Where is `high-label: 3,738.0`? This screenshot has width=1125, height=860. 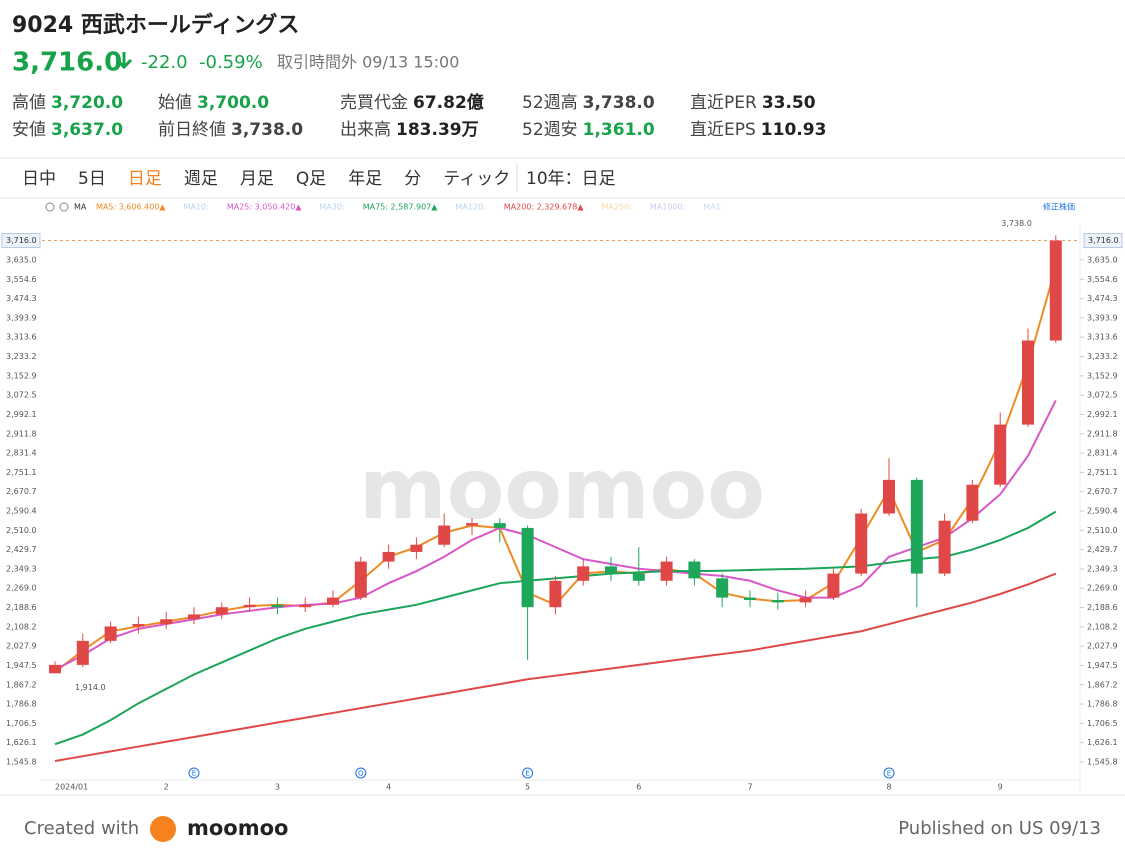
high-label: 3,738.0 is located at coordinates (1016, 223).